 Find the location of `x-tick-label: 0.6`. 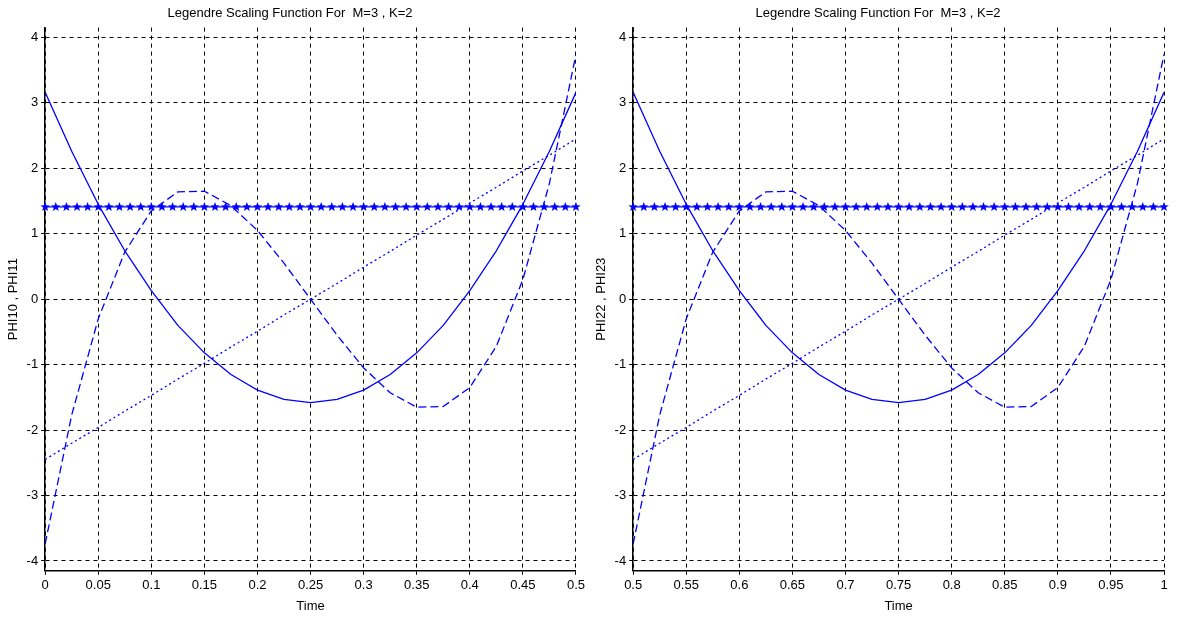

x-tick-label: 0.6 is located at coordinates (739, 585).